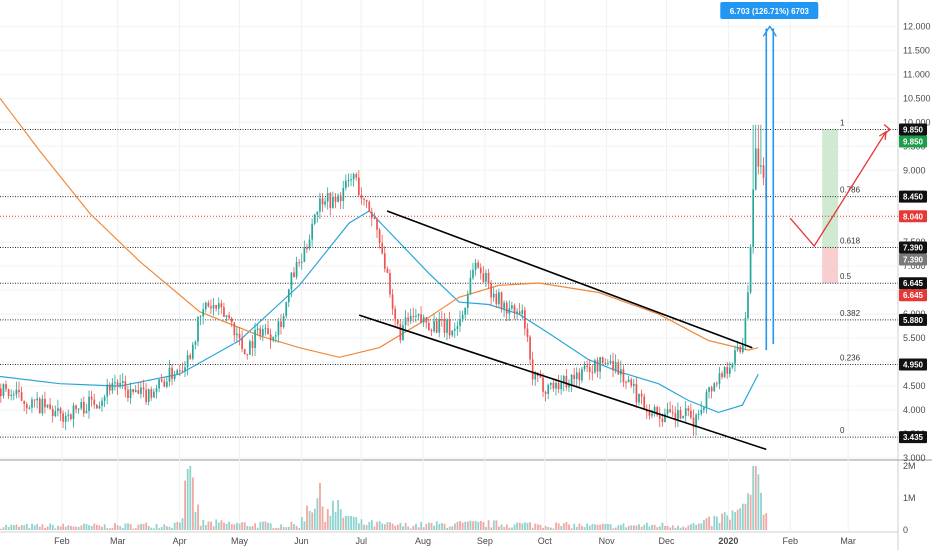  I want to click on projection-arrowhead, so click(882, 135).